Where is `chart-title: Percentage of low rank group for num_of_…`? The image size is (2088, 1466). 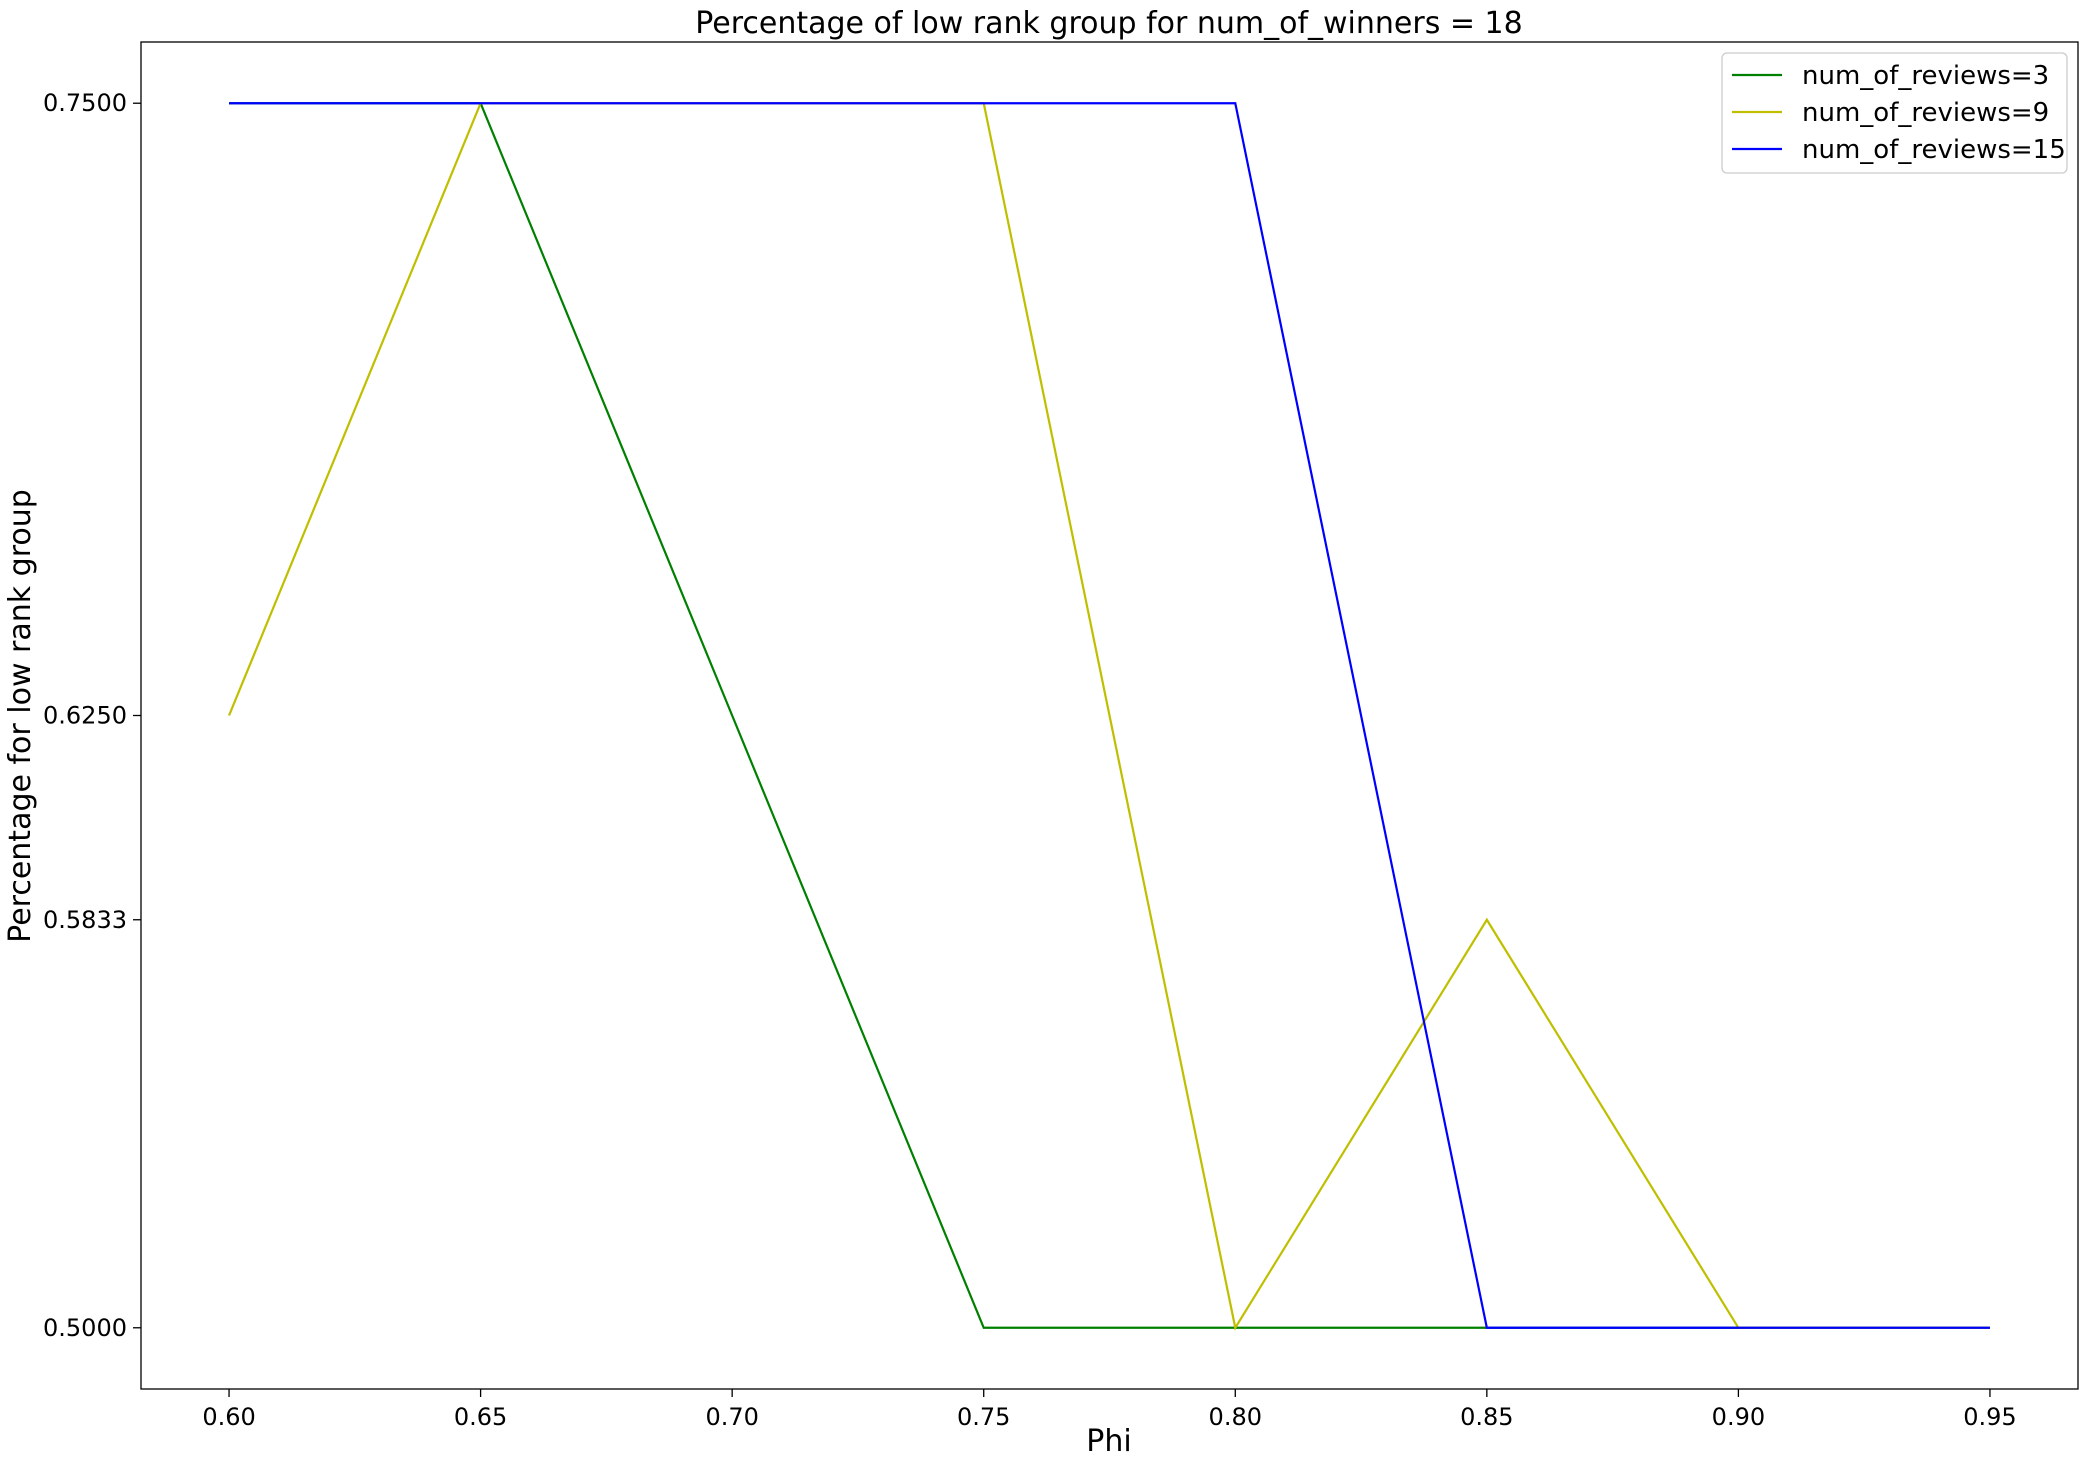 chart-title: Percentage of low rank group for num_of_… is located at coordinates (1108, 23).